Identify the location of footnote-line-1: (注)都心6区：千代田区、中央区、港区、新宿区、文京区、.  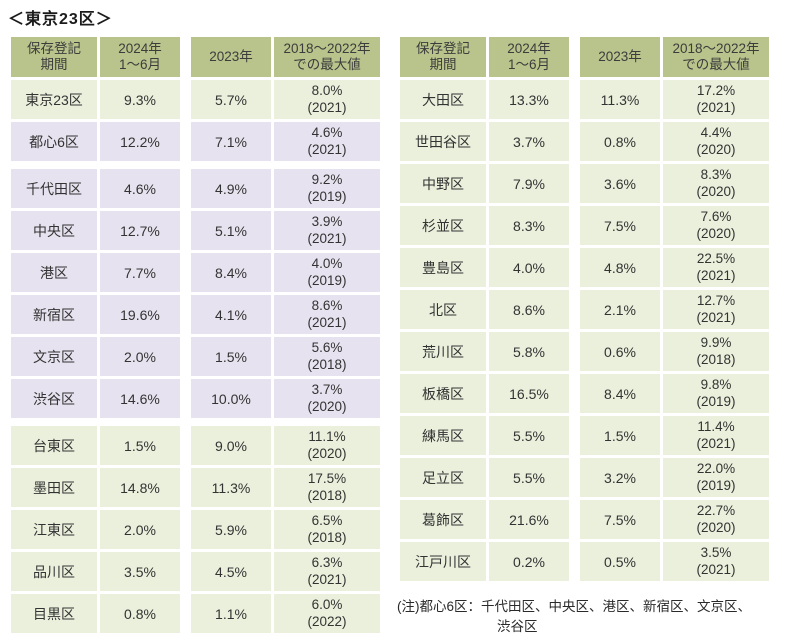
(574, 606).